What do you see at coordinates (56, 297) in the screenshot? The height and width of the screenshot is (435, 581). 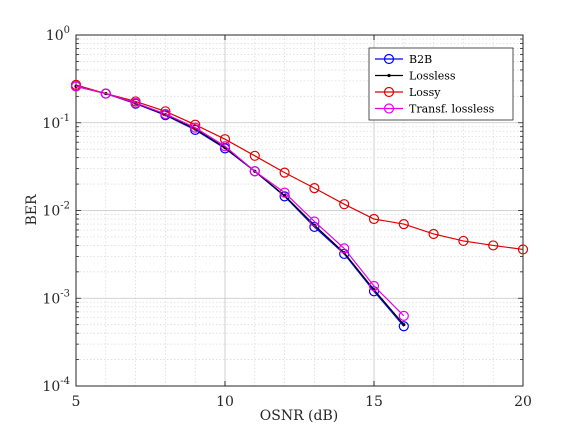 I see `y-tick-label: 10⁻³` at bounding box center [56, 297].